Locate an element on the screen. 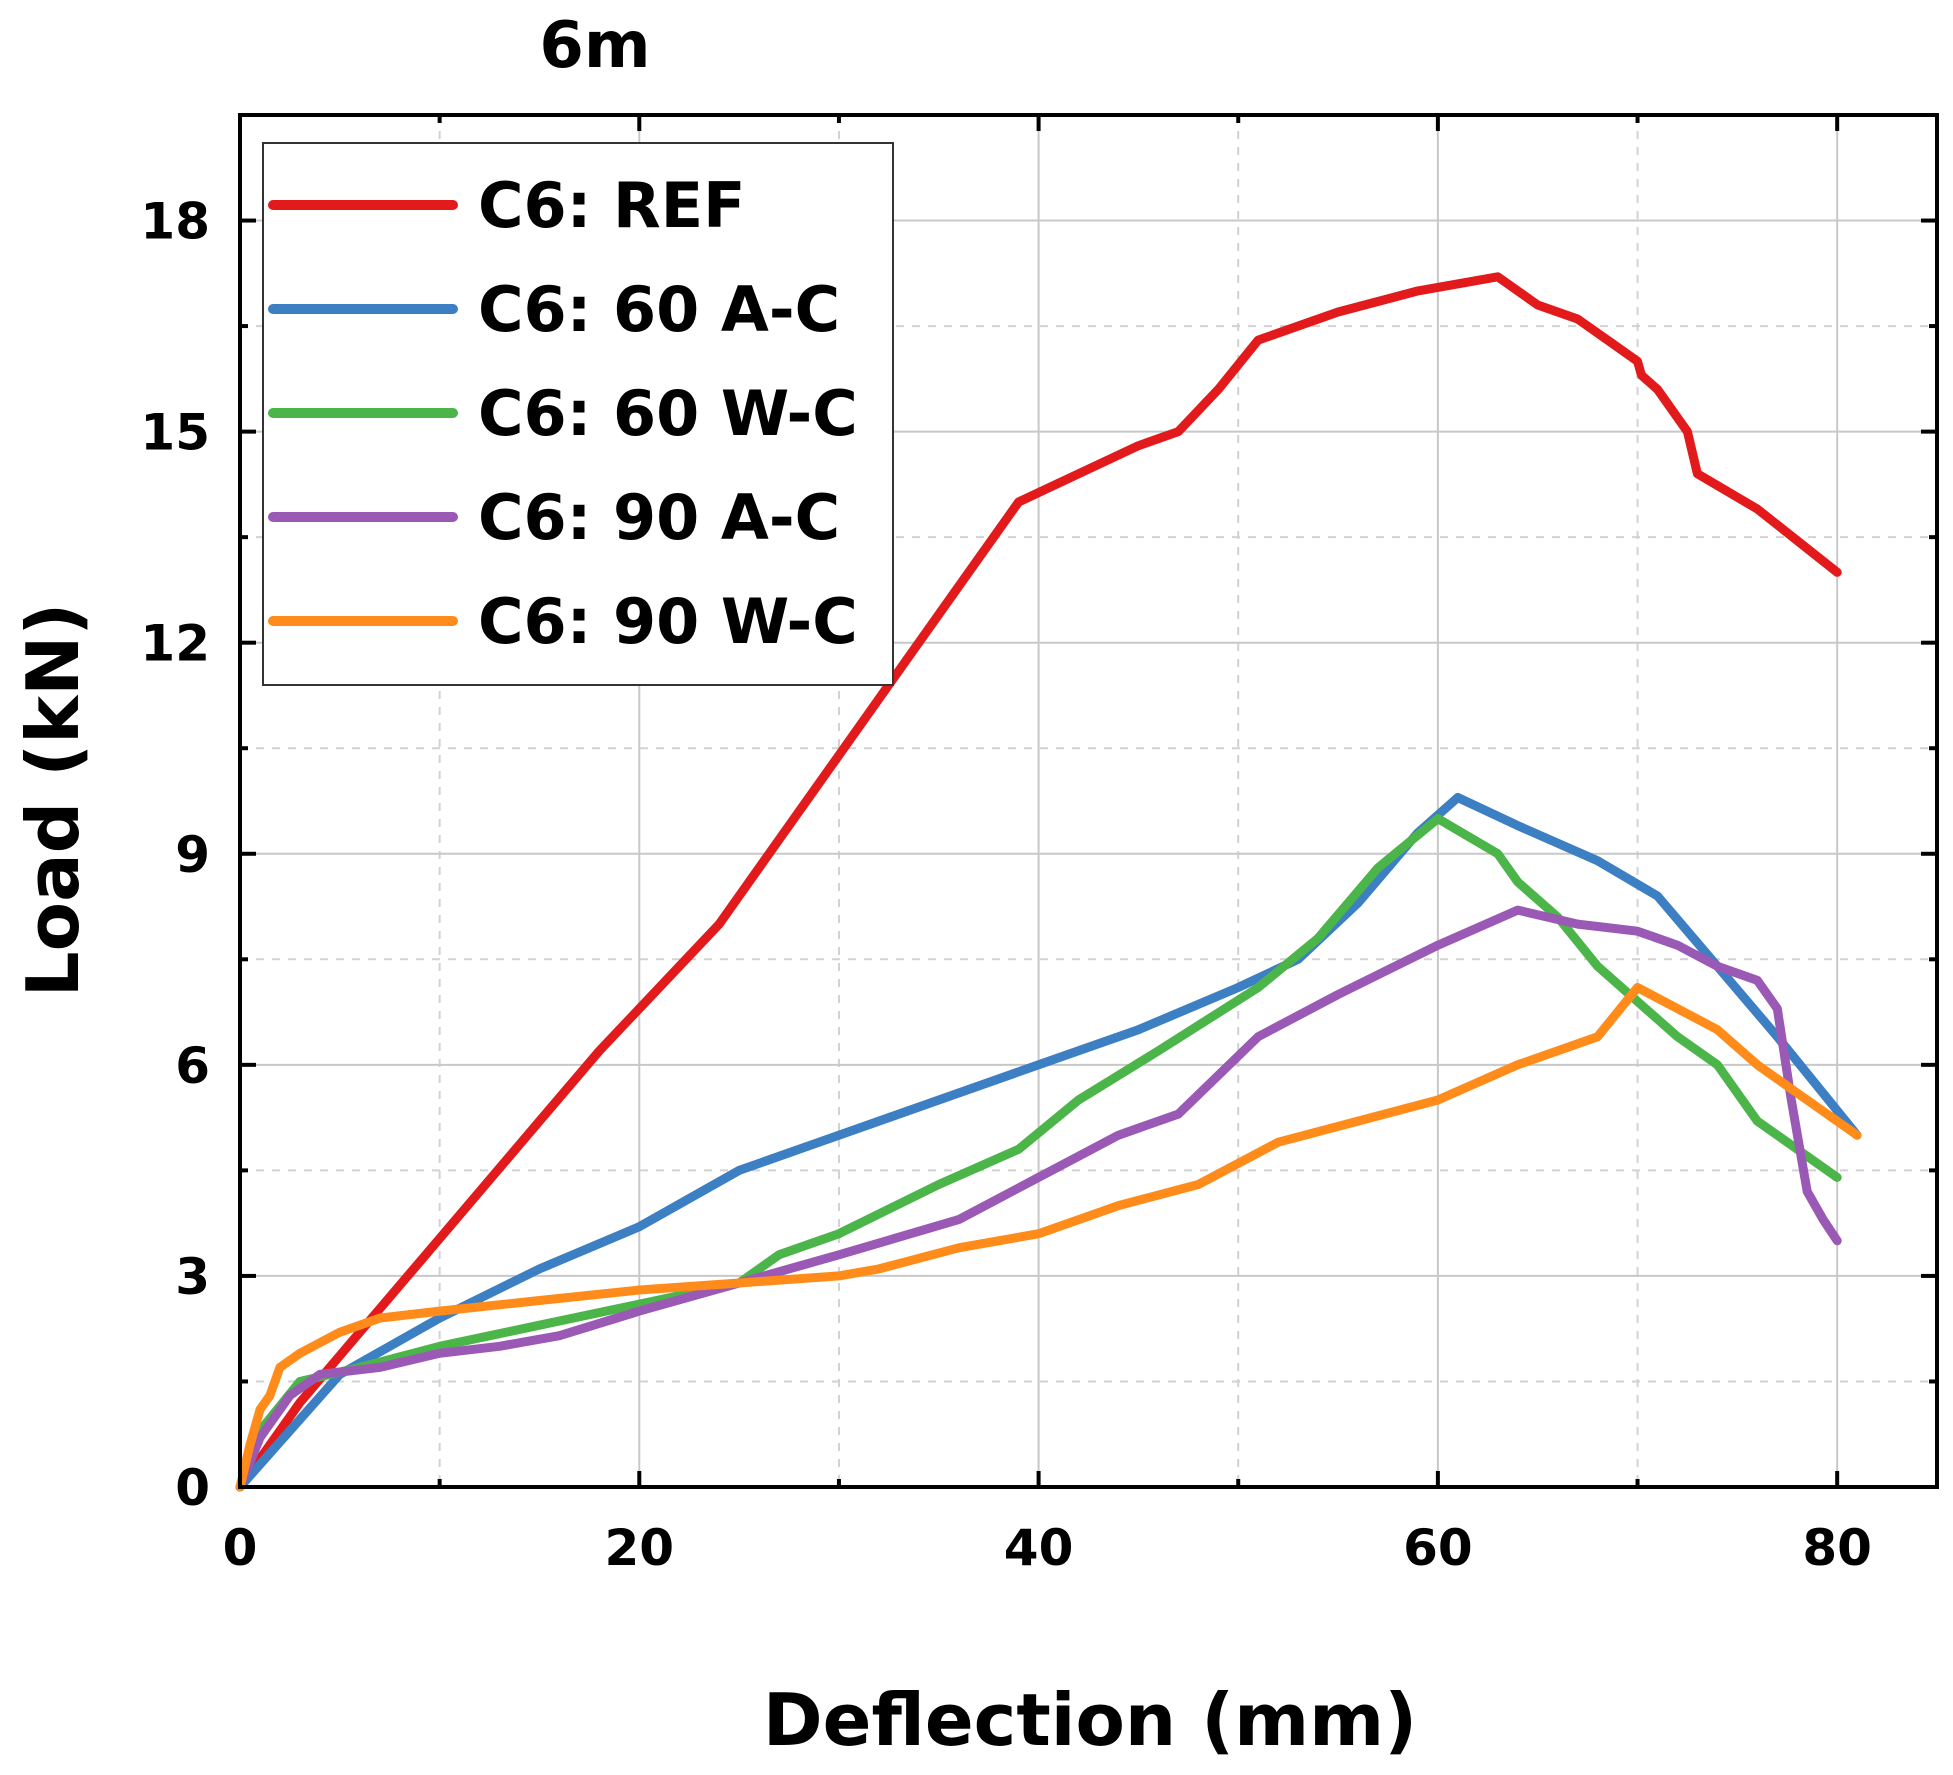 The image size is (1953, 1775). x-tick-label: 80 is located at coordinates (1837, 1548).